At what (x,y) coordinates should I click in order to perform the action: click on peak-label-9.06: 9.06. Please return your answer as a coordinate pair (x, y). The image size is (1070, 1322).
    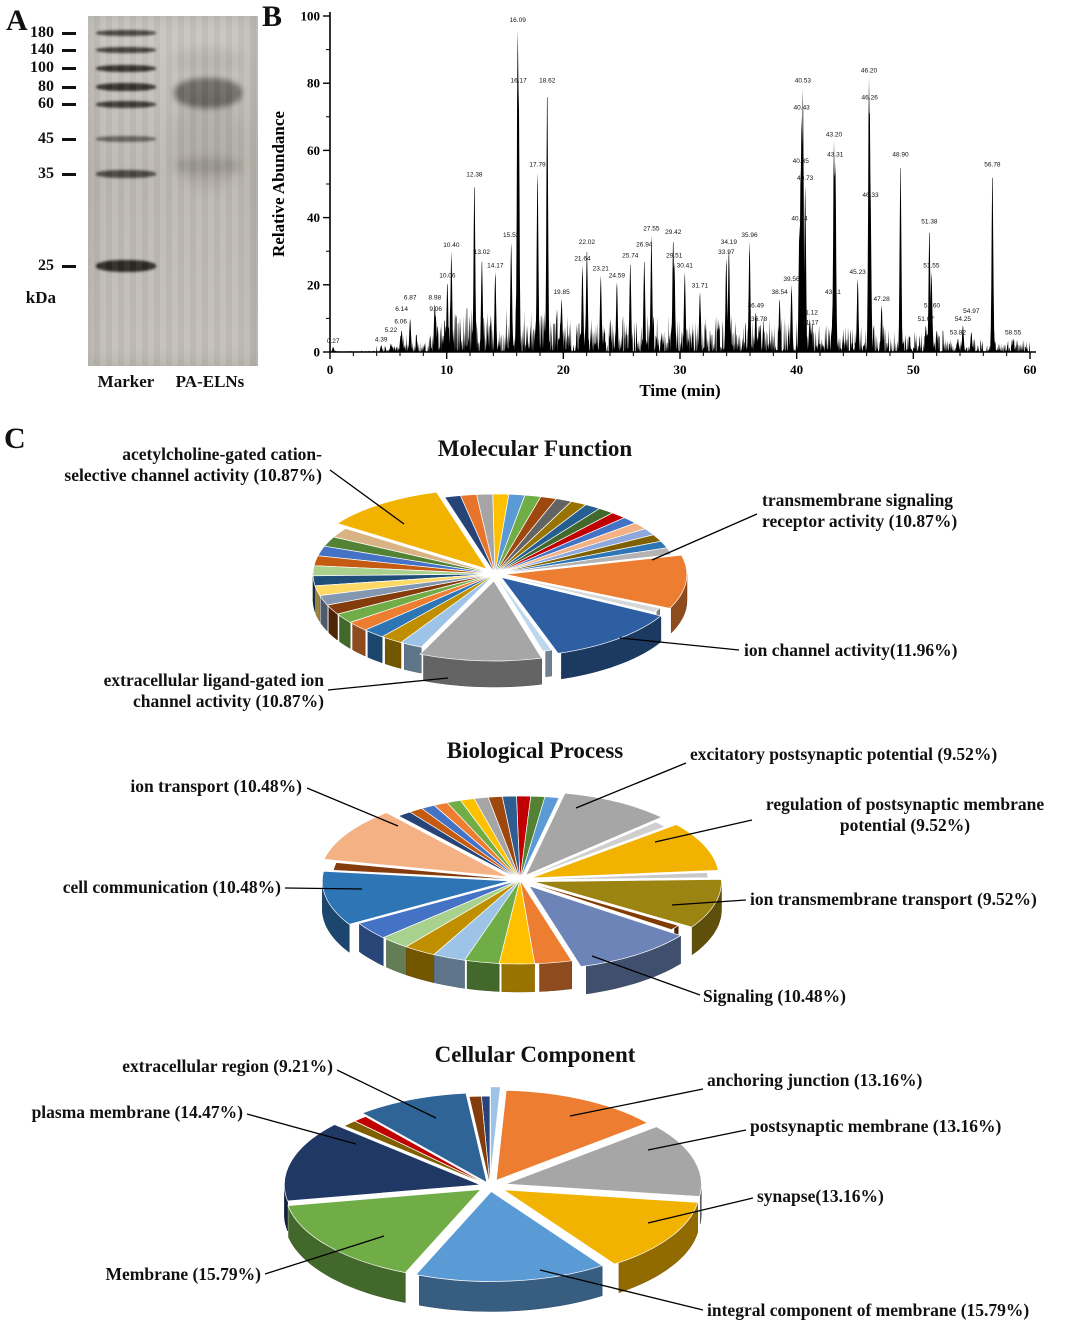
    Looking at the image, I should click on (435, 309).